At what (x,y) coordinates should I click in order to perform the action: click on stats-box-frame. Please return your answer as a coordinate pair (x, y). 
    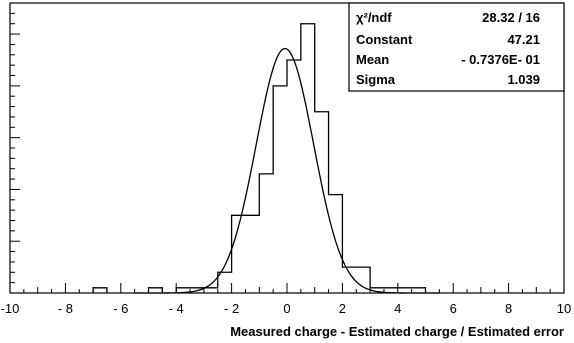
    Looking at the image, I should click on (456, 47).